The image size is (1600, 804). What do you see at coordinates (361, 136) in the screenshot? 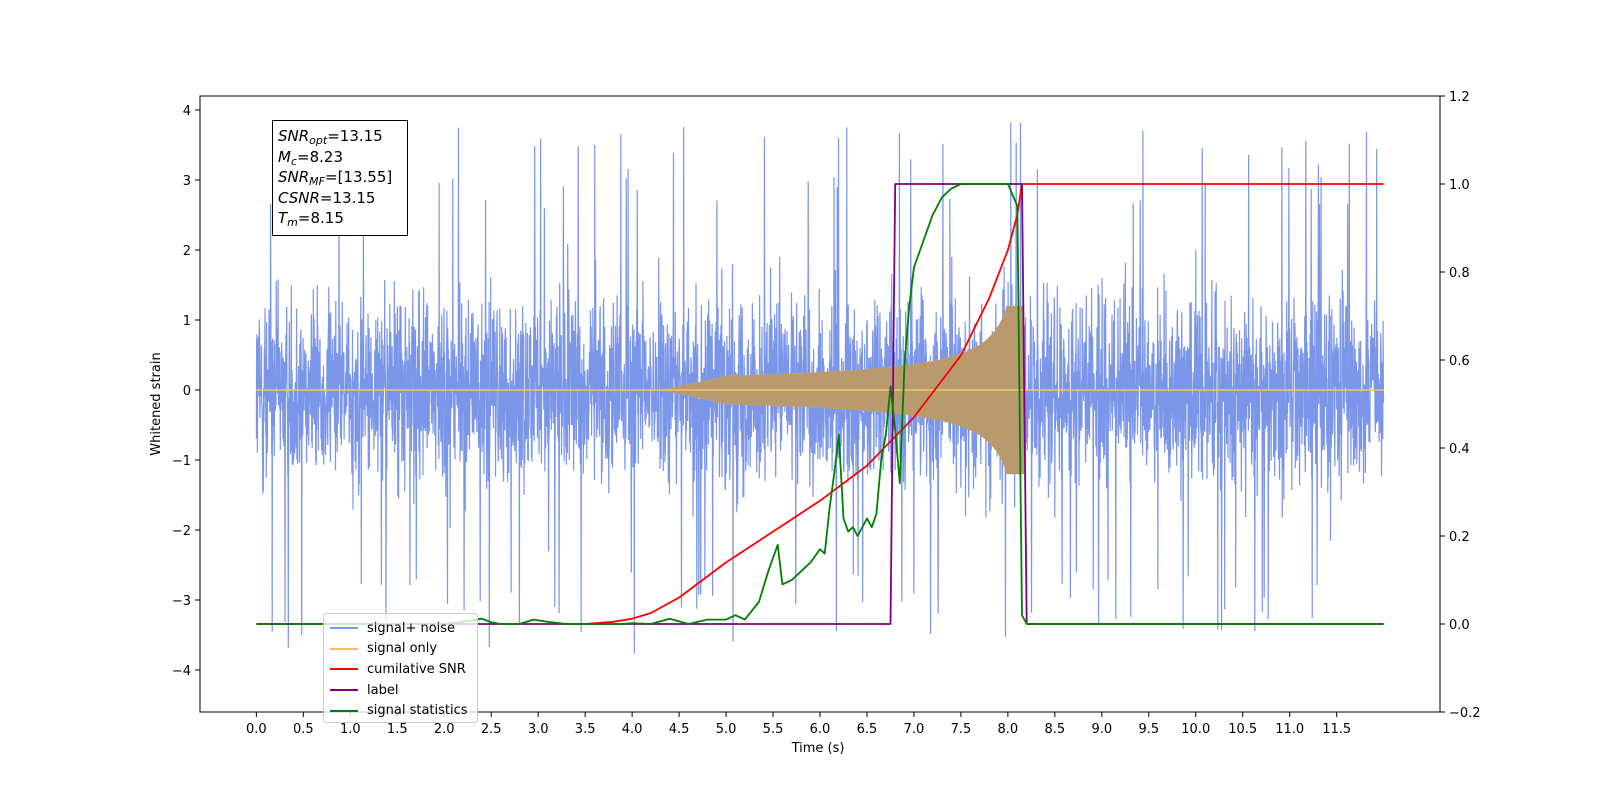
I see `snr-opt-value: 13.15` at bounding box center [361, 136].